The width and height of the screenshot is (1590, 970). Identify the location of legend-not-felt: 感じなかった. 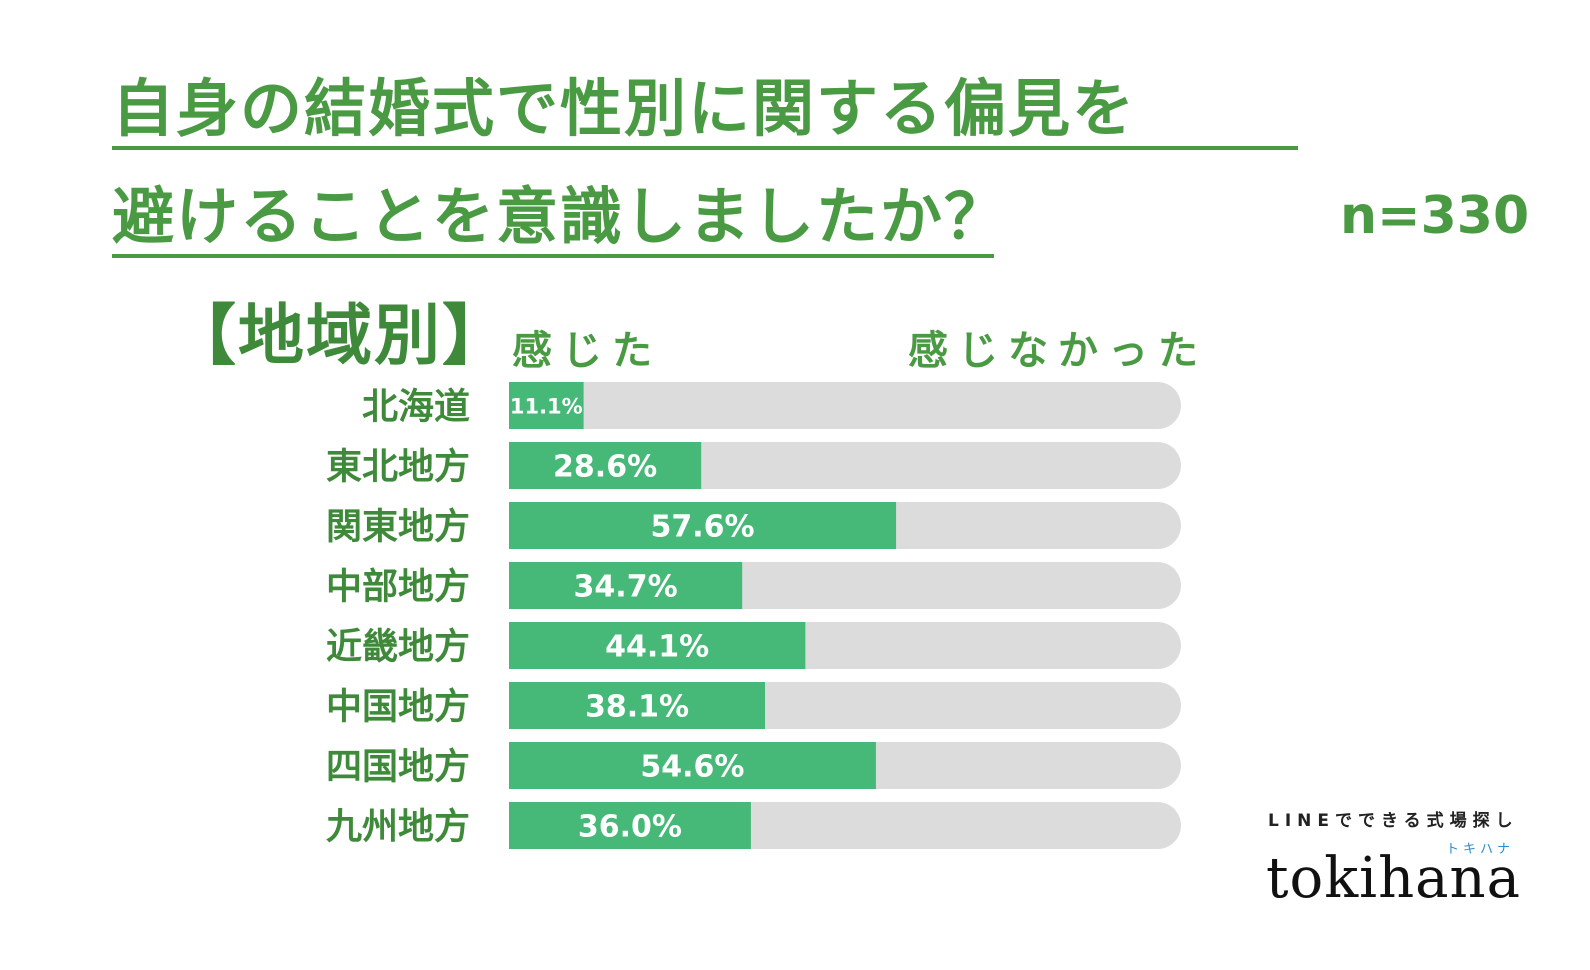
(1058, 351).